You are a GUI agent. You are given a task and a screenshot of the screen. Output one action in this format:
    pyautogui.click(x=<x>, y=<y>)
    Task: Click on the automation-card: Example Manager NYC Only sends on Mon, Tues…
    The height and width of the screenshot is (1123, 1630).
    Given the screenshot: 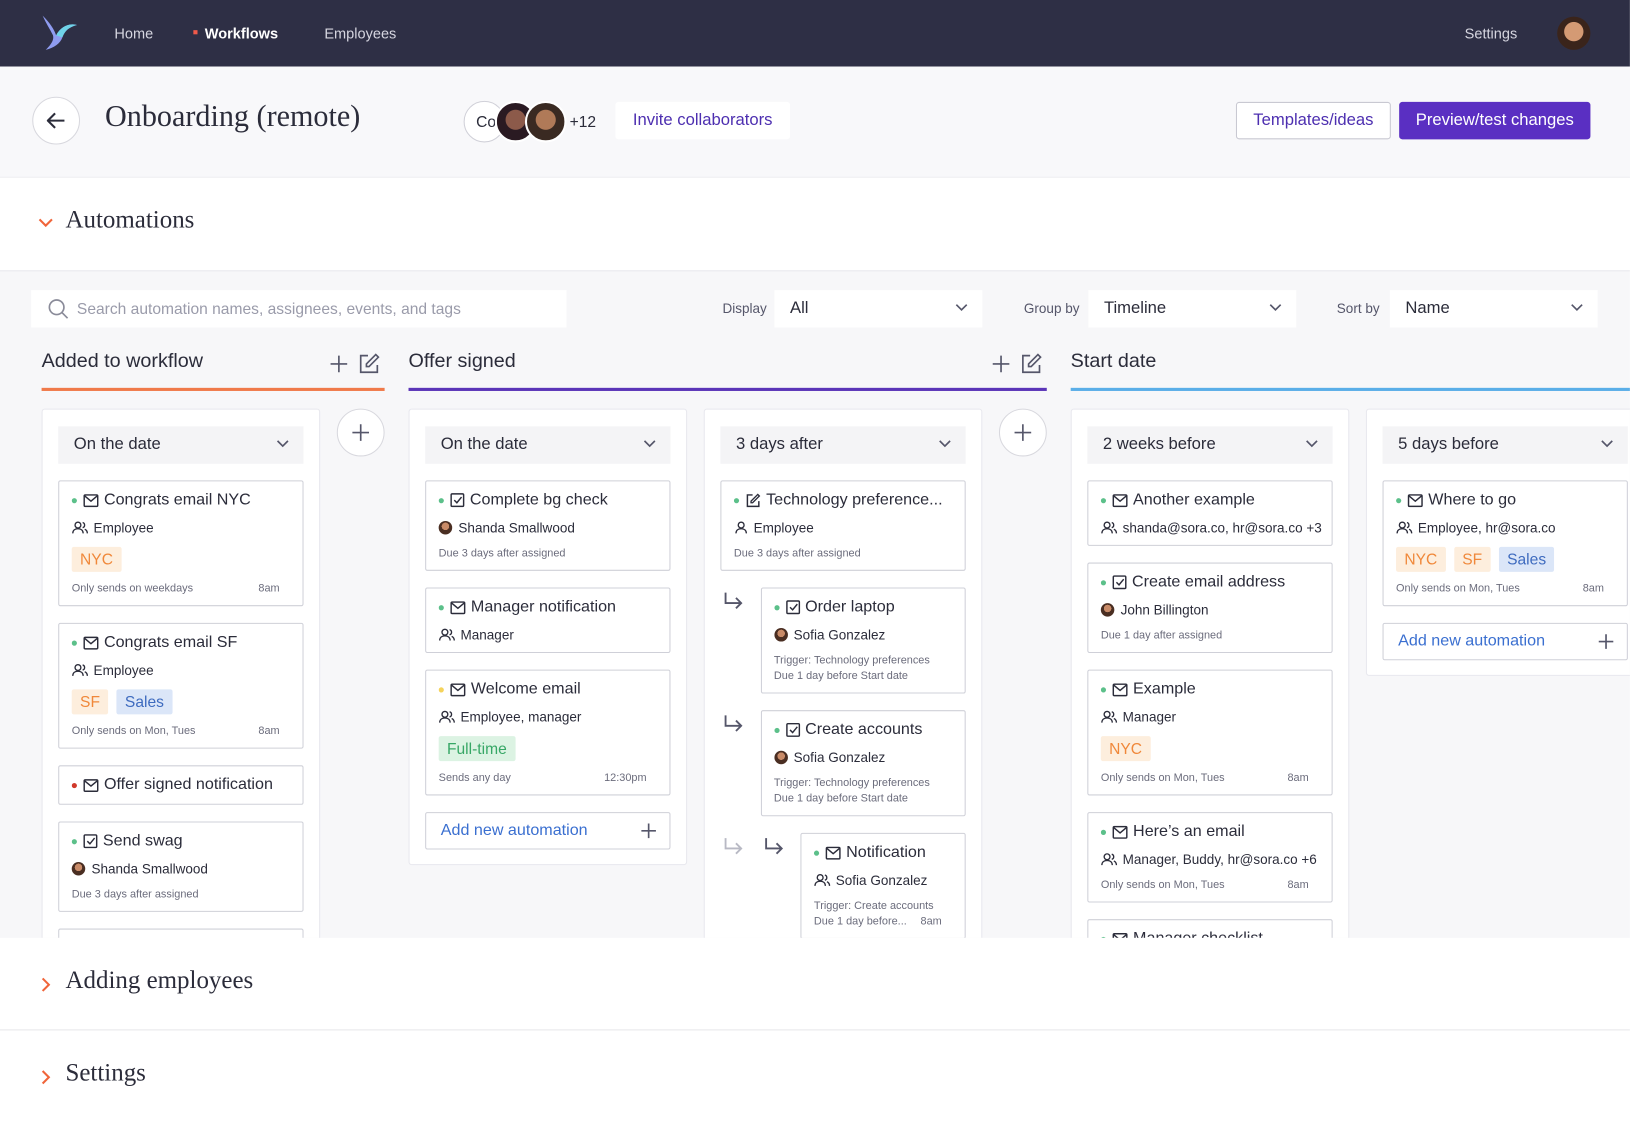 What is the action you would take?
    pyautogui.click(x=1210, y=732)
    